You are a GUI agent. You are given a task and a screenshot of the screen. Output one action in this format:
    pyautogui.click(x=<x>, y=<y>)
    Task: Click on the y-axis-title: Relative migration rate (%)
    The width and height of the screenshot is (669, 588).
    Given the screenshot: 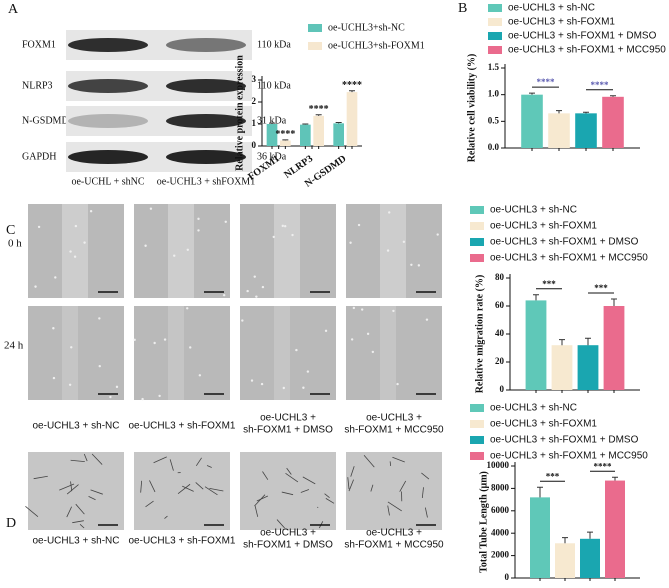 What is the action you would take?
    pyautogui.click(x=479, y=334)
    